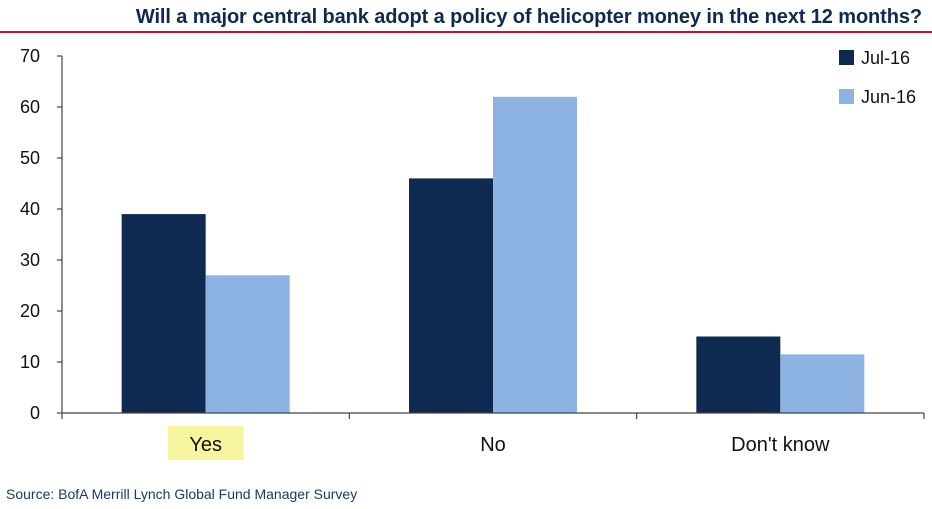 The image size is (932, 509). I want to click on y-tick-label: 40, so click(30, 209).